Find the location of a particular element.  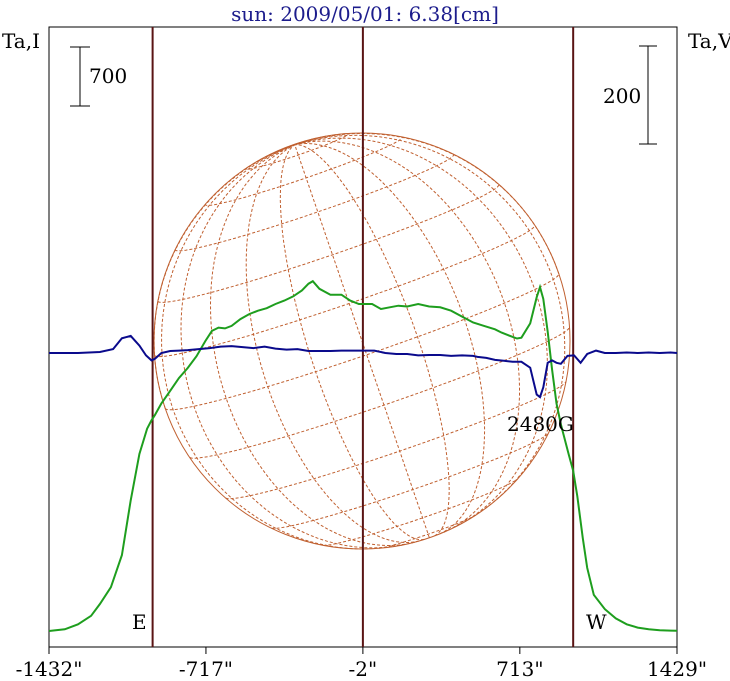

right-scale-bar is located at coordinates (648, 95).